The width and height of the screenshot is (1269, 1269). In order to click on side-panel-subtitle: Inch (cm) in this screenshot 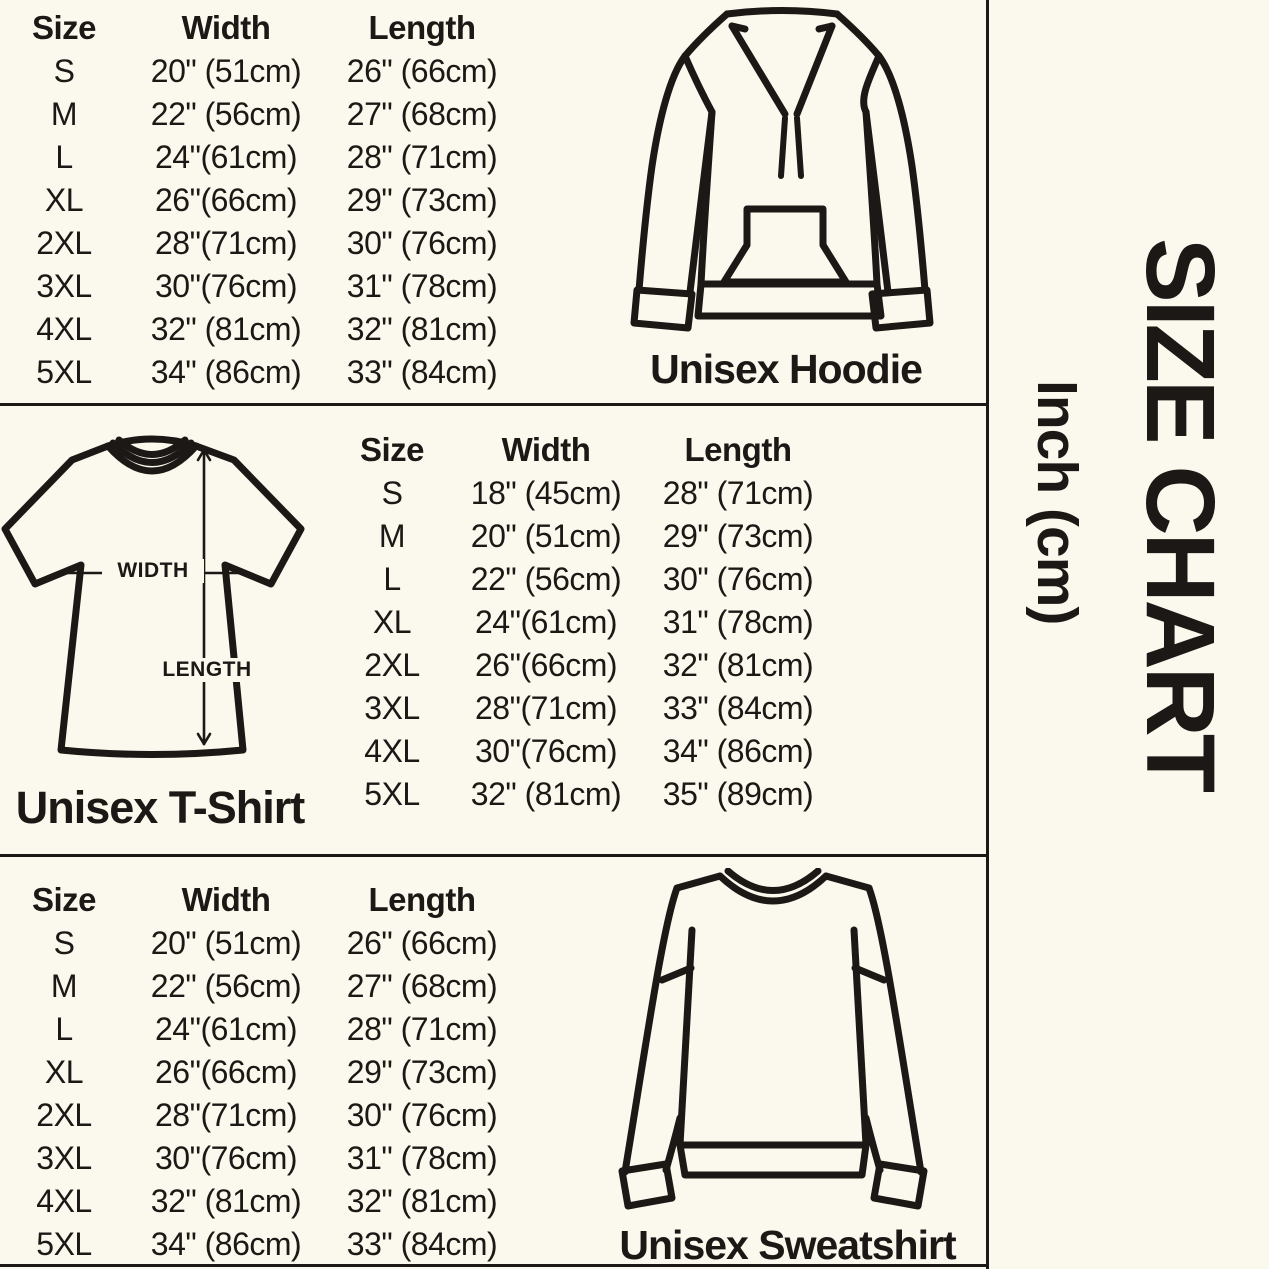, I will do `click(1057, 502)`.